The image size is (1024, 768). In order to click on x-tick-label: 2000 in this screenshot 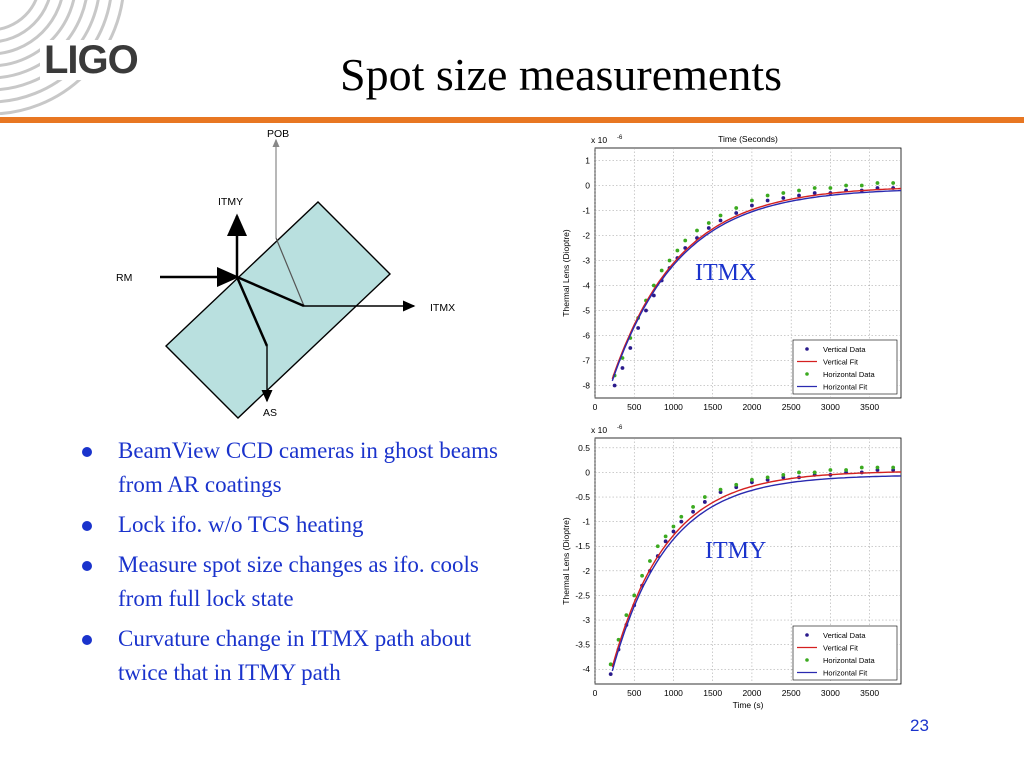, I will do `click(751, 407)`.